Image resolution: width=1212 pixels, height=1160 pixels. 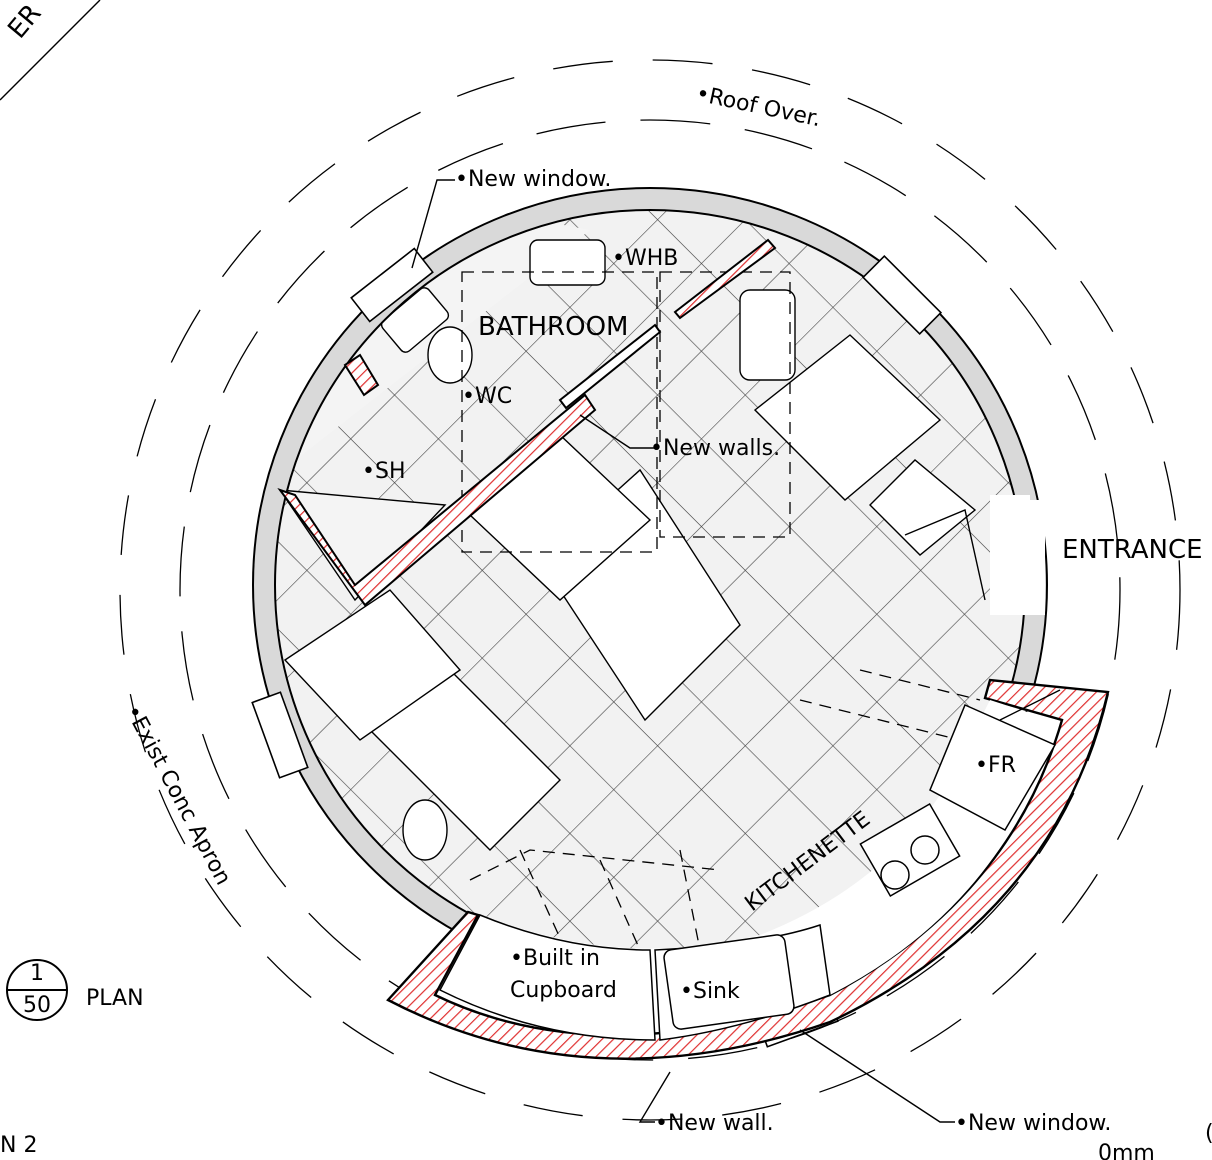 I want to click on label-new-wall: •New wall., so click(x=714, y=1123).